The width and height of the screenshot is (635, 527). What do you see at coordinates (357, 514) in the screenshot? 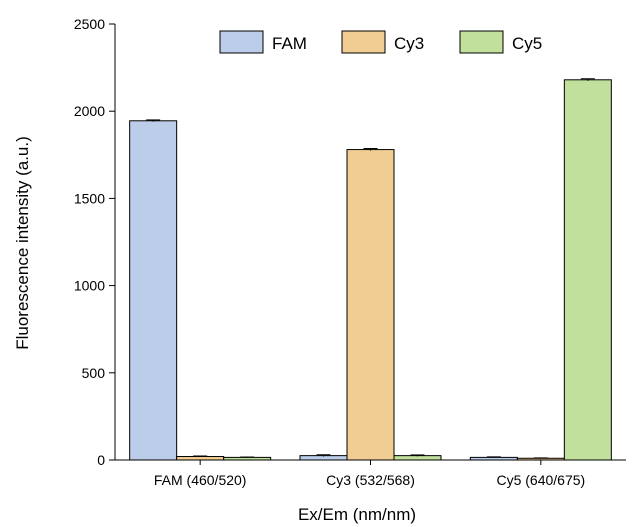
I see `x-axis-title: Ex/Em (nm/nm)` at bounding box center [357, 514].